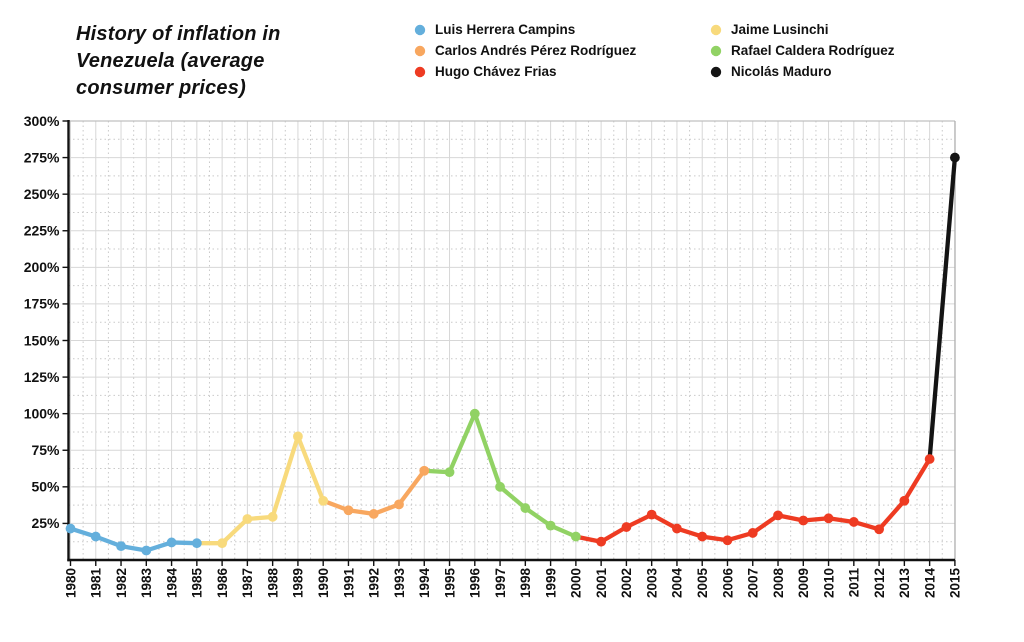 The width and height of the screenshot is (1024, 642). What do you see at coordinates (575, 536) in the screenshot?
I see `data-point-2000` at bounding box center [575, 536].